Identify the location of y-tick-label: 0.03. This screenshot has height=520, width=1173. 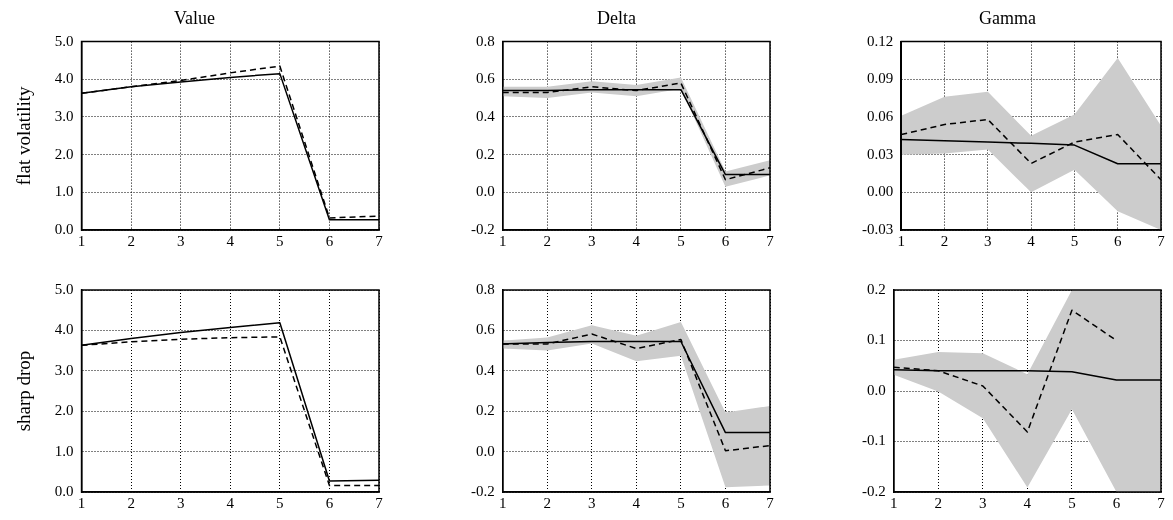
(880, 153).